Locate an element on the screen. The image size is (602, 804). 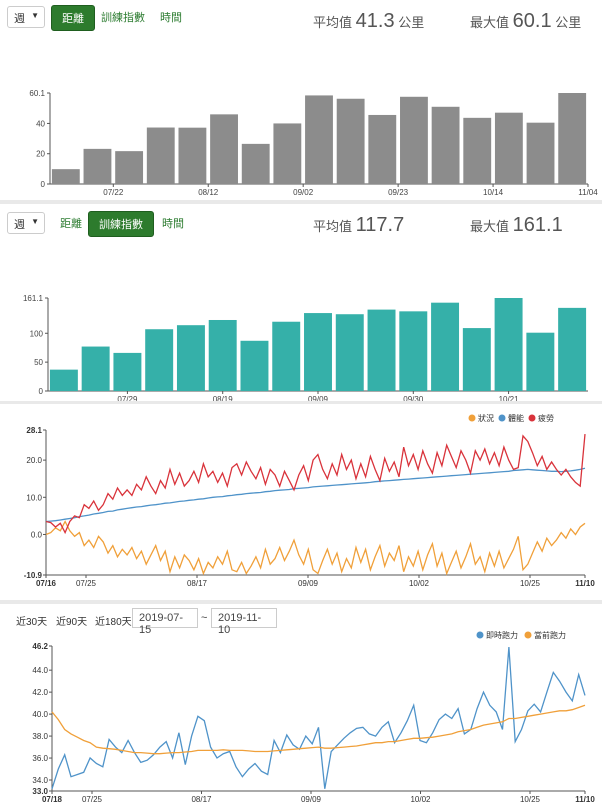
legend-label: 疲勞 is located at coordinates (546, 418).